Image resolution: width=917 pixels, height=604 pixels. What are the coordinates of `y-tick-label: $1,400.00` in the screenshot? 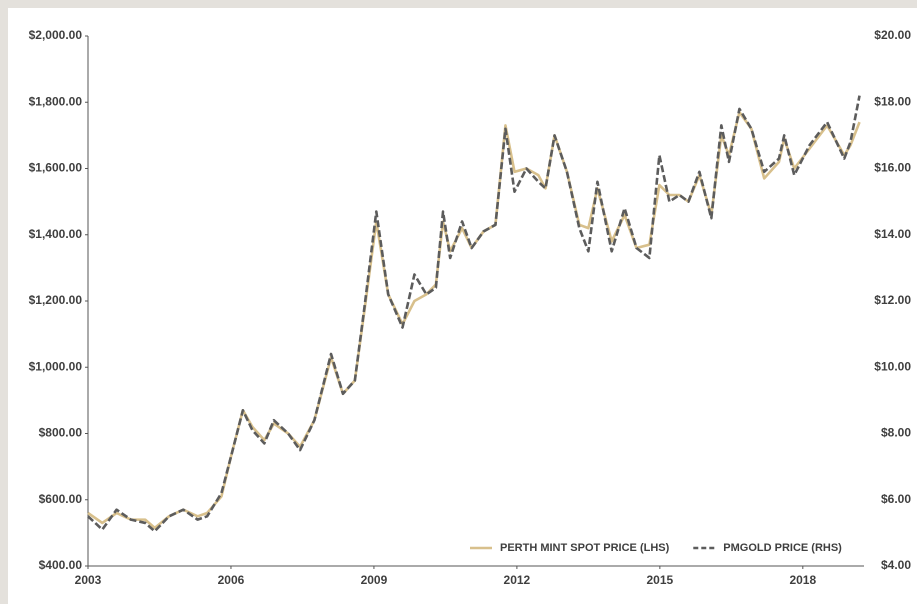 It's located at (56, 234).